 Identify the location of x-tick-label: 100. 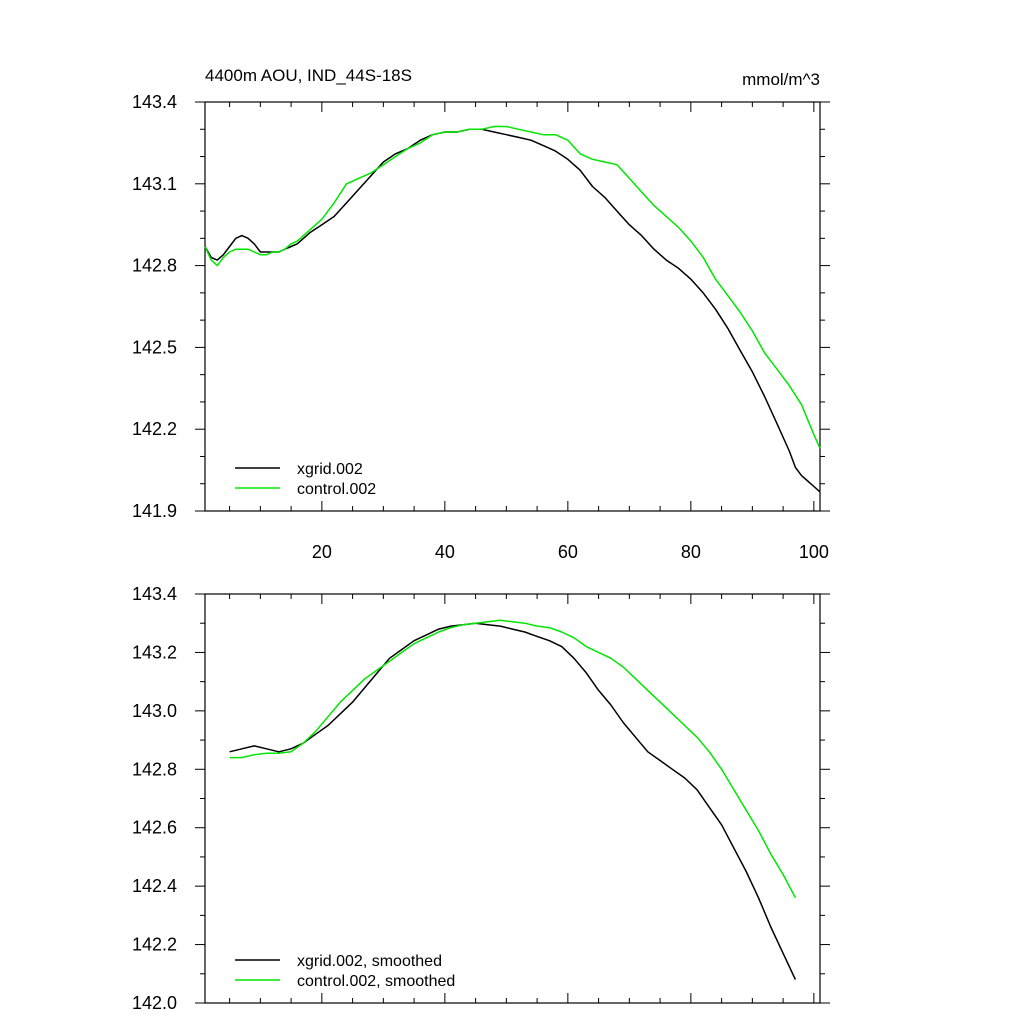
(814, 552).